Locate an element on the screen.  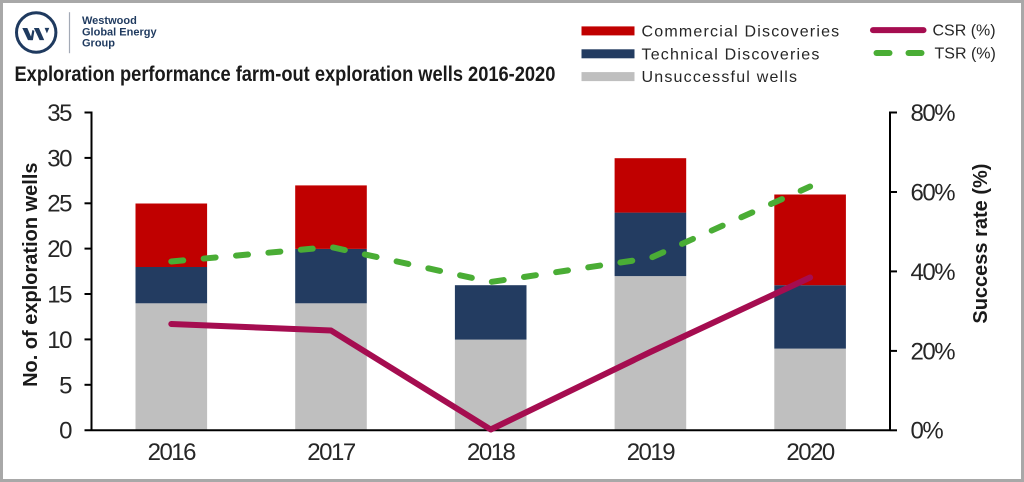
svg-text: 20% is located at coordinates (933, 351).